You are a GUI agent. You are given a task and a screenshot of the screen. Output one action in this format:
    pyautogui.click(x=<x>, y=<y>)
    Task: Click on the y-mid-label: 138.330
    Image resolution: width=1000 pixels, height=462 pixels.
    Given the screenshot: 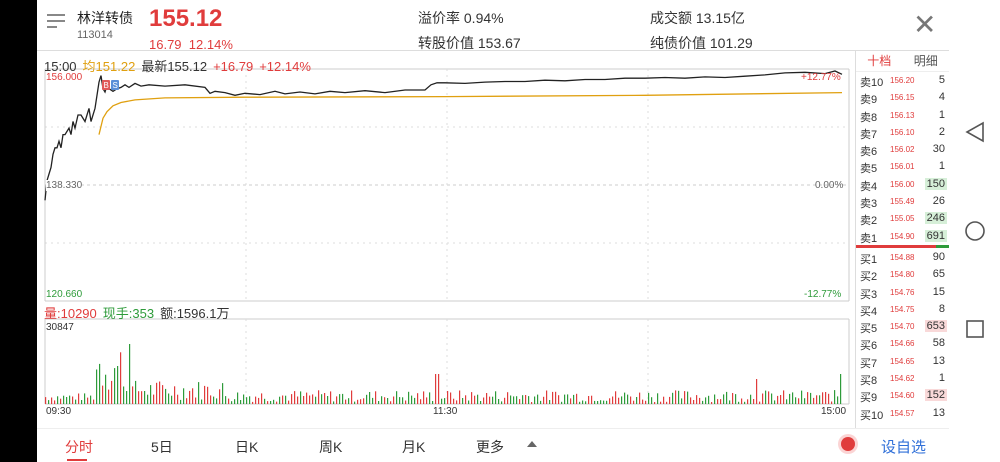 What is the action you would take?
    pyautogui.click(x=64, y=185)
    